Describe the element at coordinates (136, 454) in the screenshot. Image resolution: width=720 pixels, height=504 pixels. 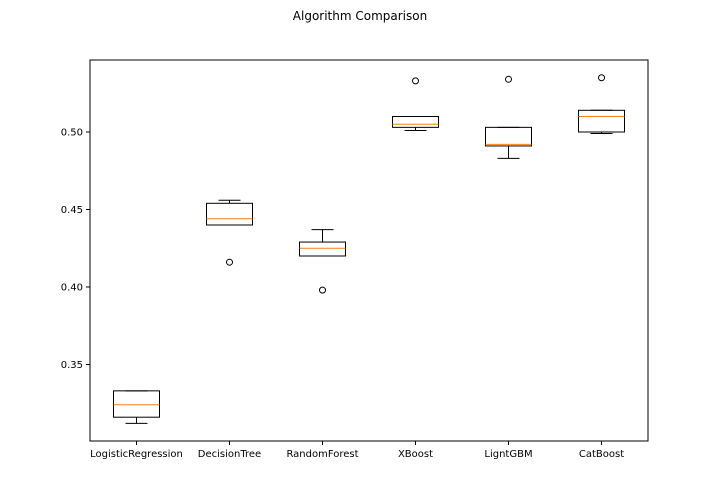
I see `x-tick-label: LogisticRegression` at that location.